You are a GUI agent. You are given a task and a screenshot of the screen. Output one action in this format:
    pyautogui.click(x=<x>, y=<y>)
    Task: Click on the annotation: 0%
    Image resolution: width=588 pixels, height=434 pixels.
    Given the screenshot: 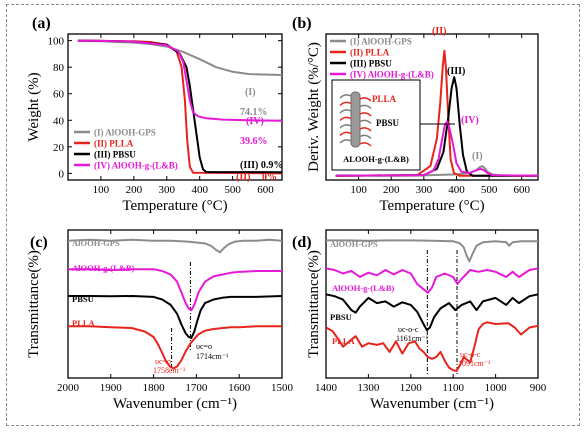 What is the action you would take?
    pyautogui.click(x=269, y=177)
    